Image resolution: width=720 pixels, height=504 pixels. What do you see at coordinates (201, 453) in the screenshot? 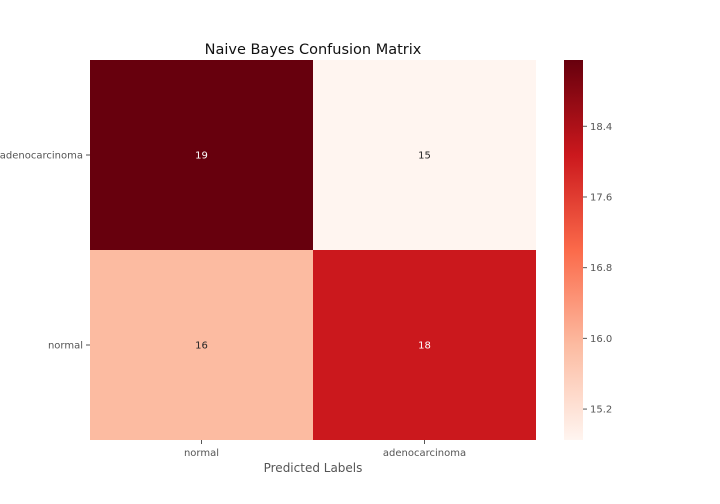
I see `x-tick-label: normal` at bounding box center [201, 453].